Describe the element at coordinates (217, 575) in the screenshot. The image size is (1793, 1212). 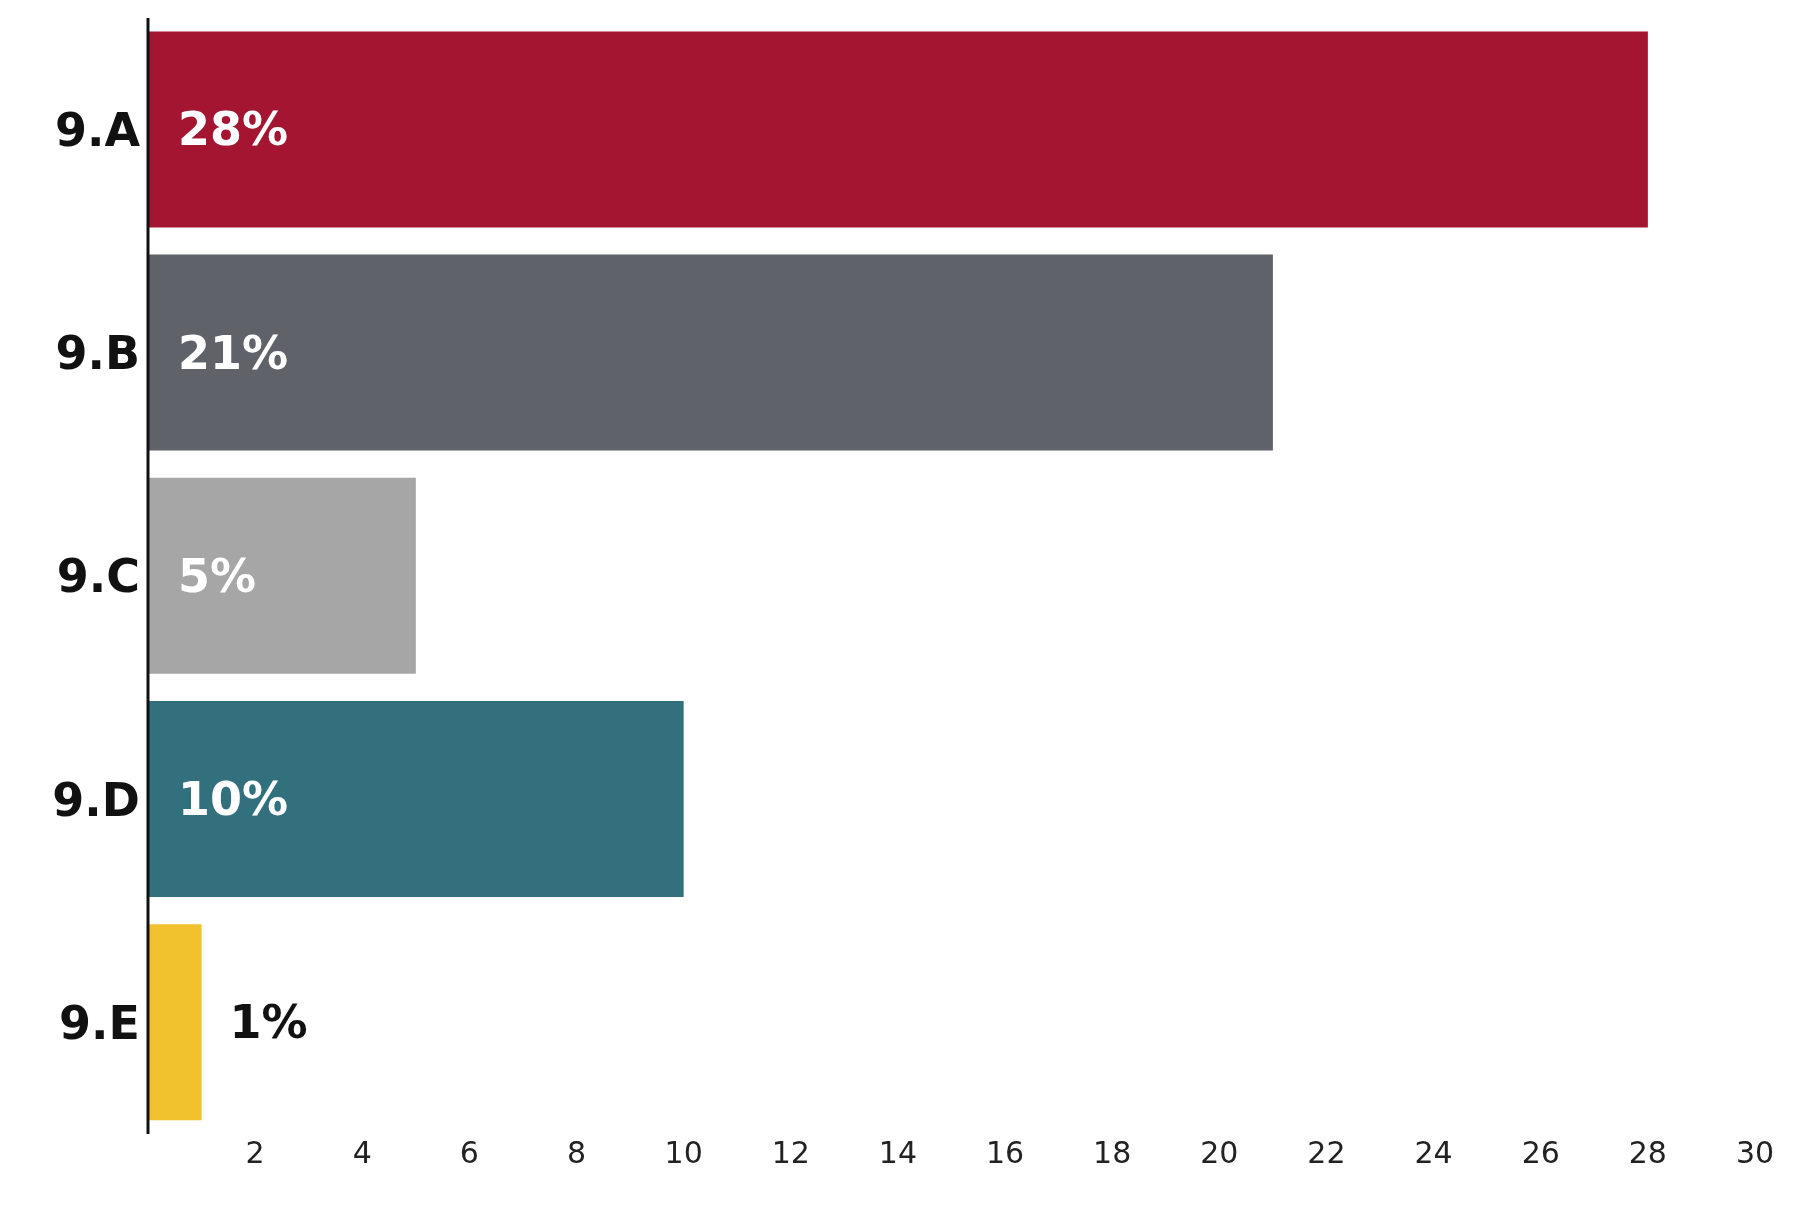
I see `data-label: 5%` at that location.